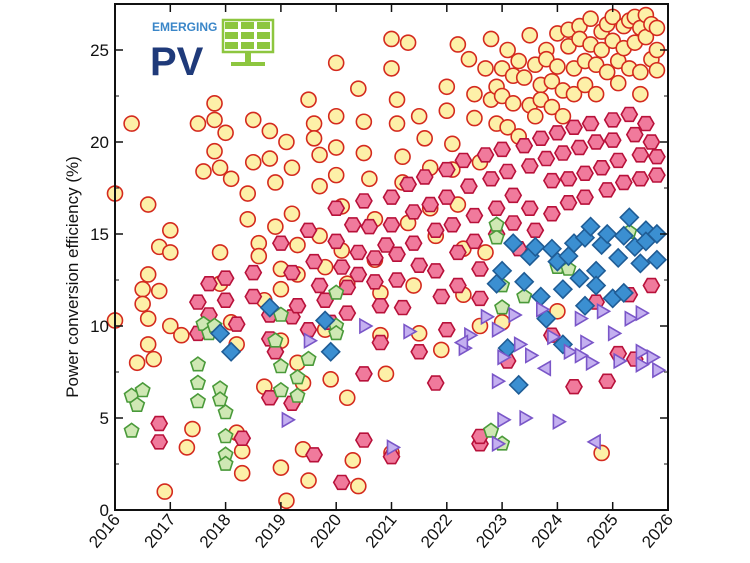  What do you see at coordinates (602, 530) in the screenshot?
I see `x-tick-label-2025: 2025` at bounding box center [602, 530].